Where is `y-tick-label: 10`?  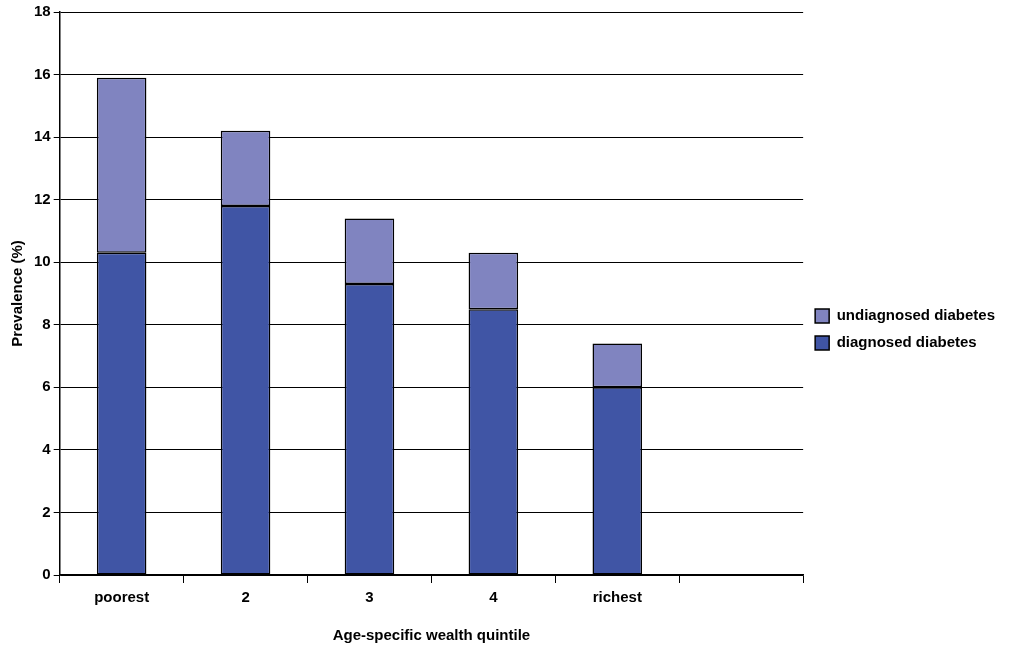
y-tick-label: 10 is located at coordinates (42, 261).